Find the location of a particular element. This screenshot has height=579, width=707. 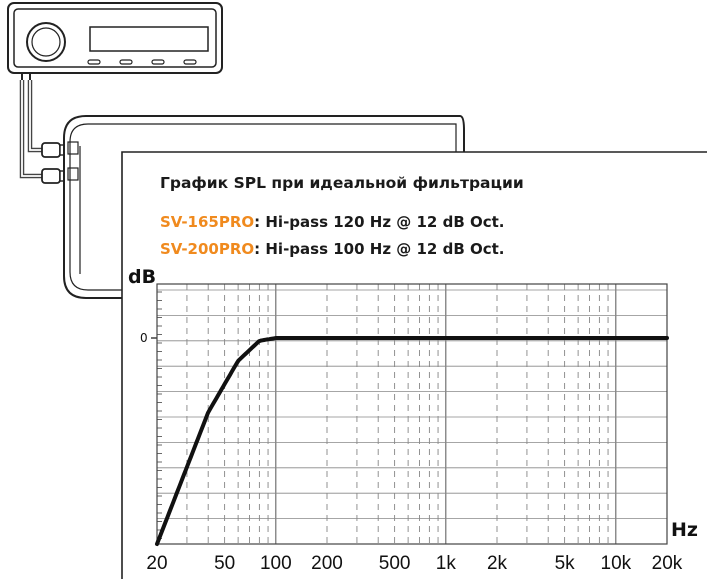

spec-model-1: SV-165PRO is located at coordinates (207, 222).